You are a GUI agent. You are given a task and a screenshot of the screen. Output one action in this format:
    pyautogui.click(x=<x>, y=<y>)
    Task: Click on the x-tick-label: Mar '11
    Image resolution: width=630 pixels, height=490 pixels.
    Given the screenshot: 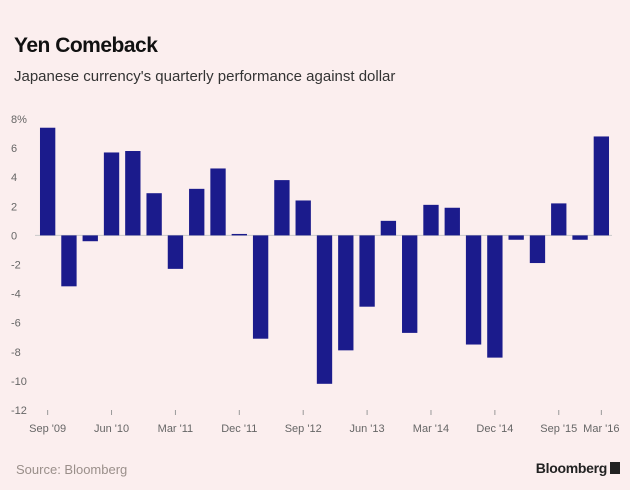 What is the action you would take?
    pyautogui.click(x=176, y=429)
    